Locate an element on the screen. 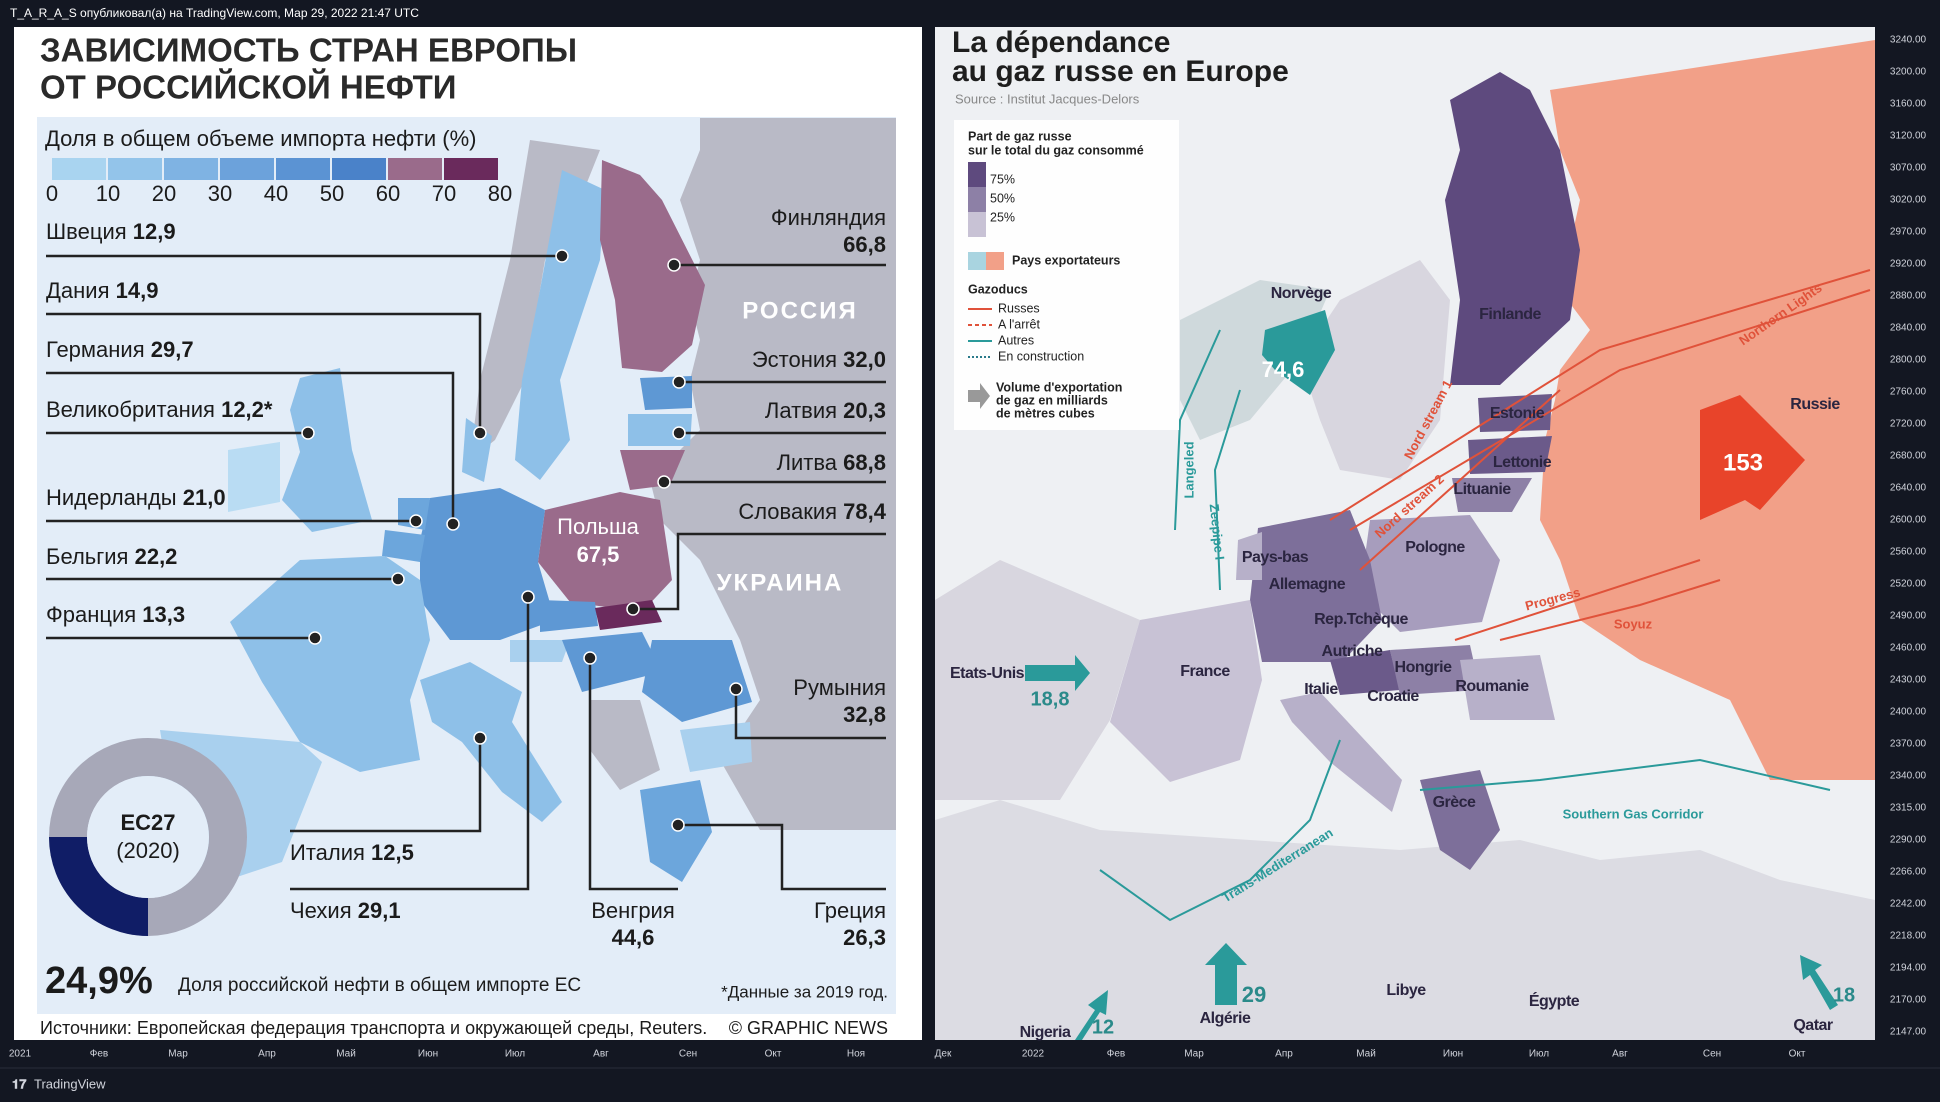 The height and width of the screenshot is (1102, 1940). greece is located at coordinates (1460, 820).